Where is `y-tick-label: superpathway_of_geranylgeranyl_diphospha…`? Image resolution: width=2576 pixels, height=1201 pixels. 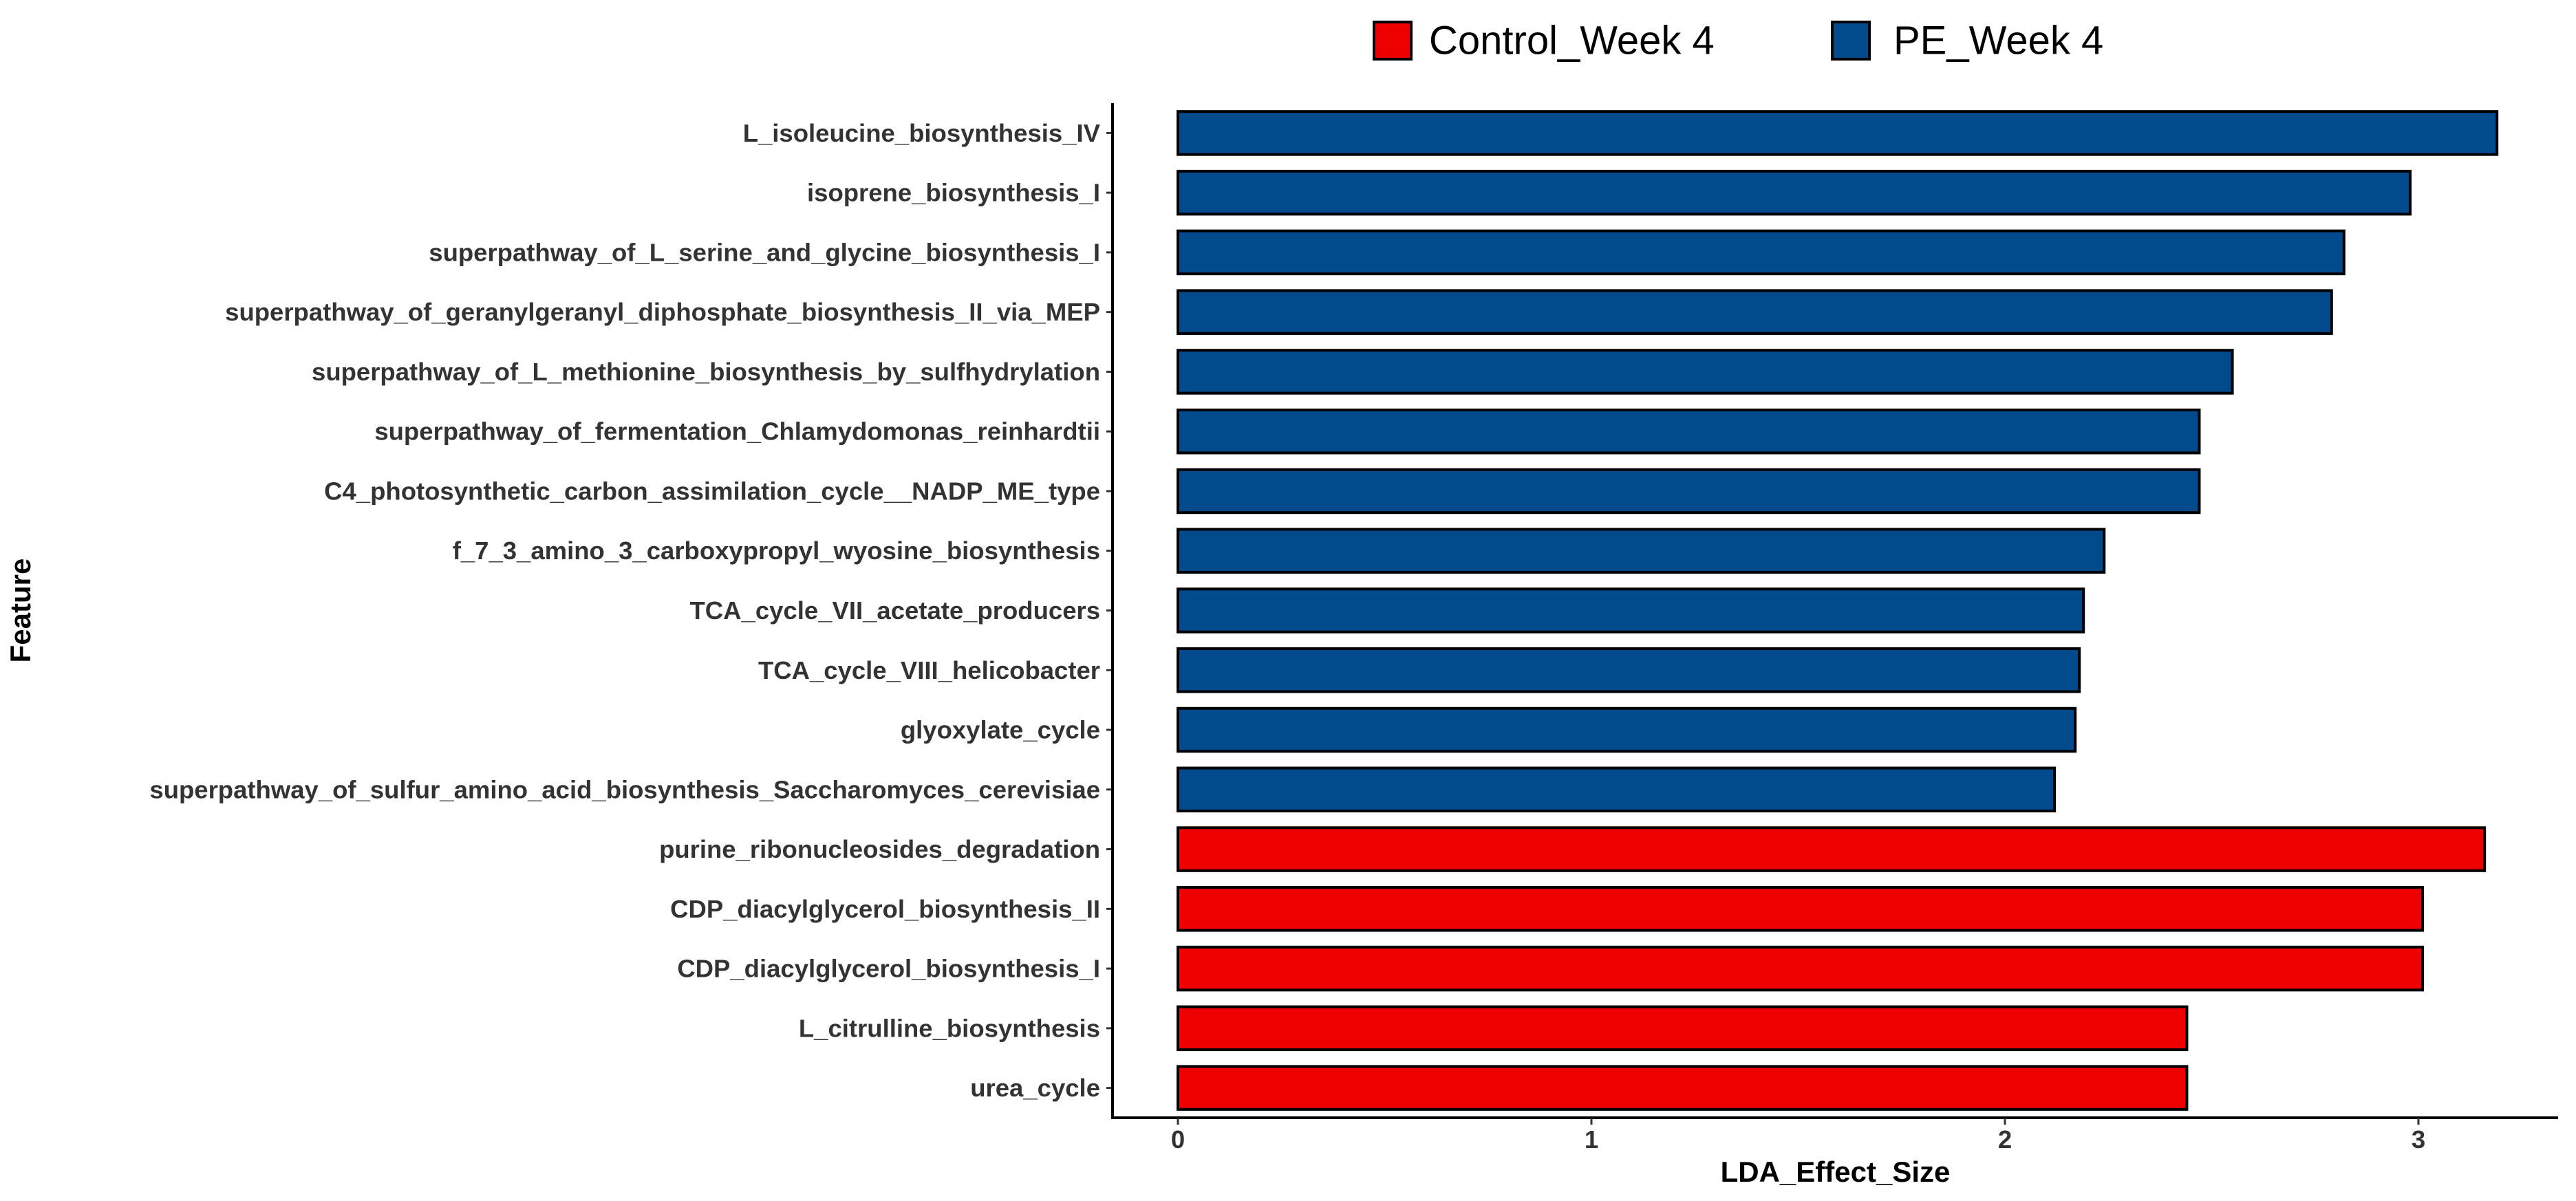 y-tick-label: superpathway_of_geranylgeranyl_diphospha… is located at coordinates (662, 312).